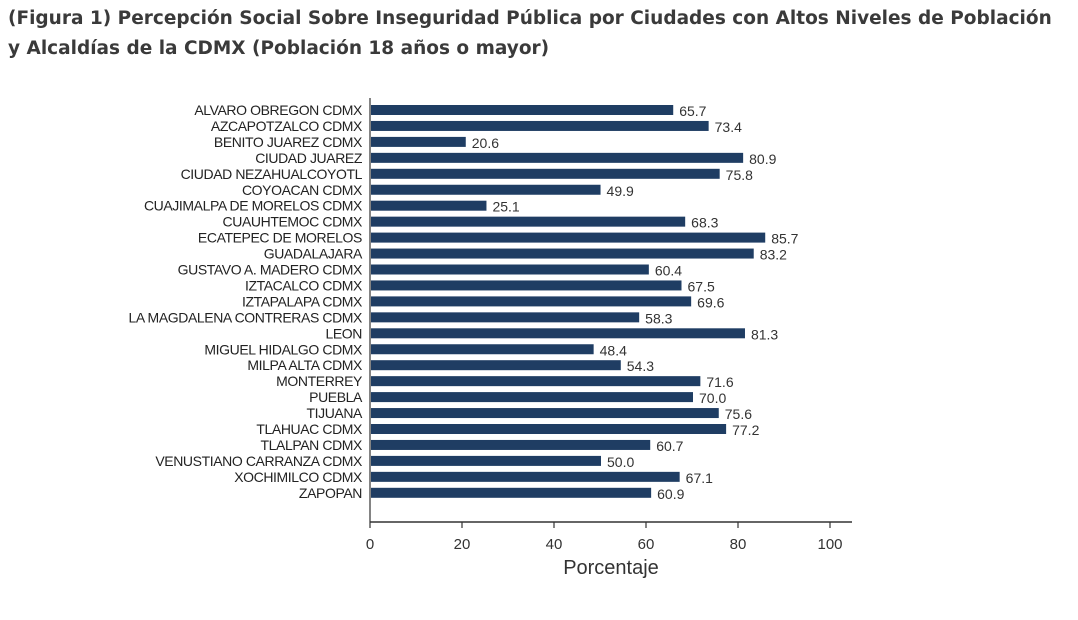 The height and width of the screenshot is (620, 1078). Describe the element at coordinates (704, 223) in the screenshot. I see `data-label: 68.3` at that location.